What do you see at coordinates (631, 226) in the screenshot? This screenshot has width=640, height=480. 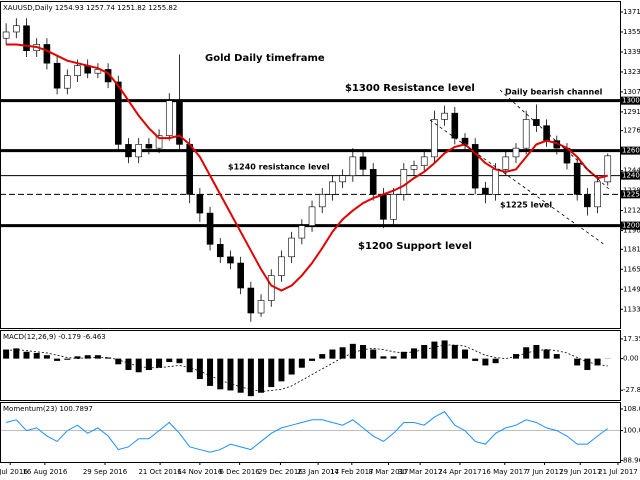 I see `level-tag-label: 1200` at bounding box center [631, 226].